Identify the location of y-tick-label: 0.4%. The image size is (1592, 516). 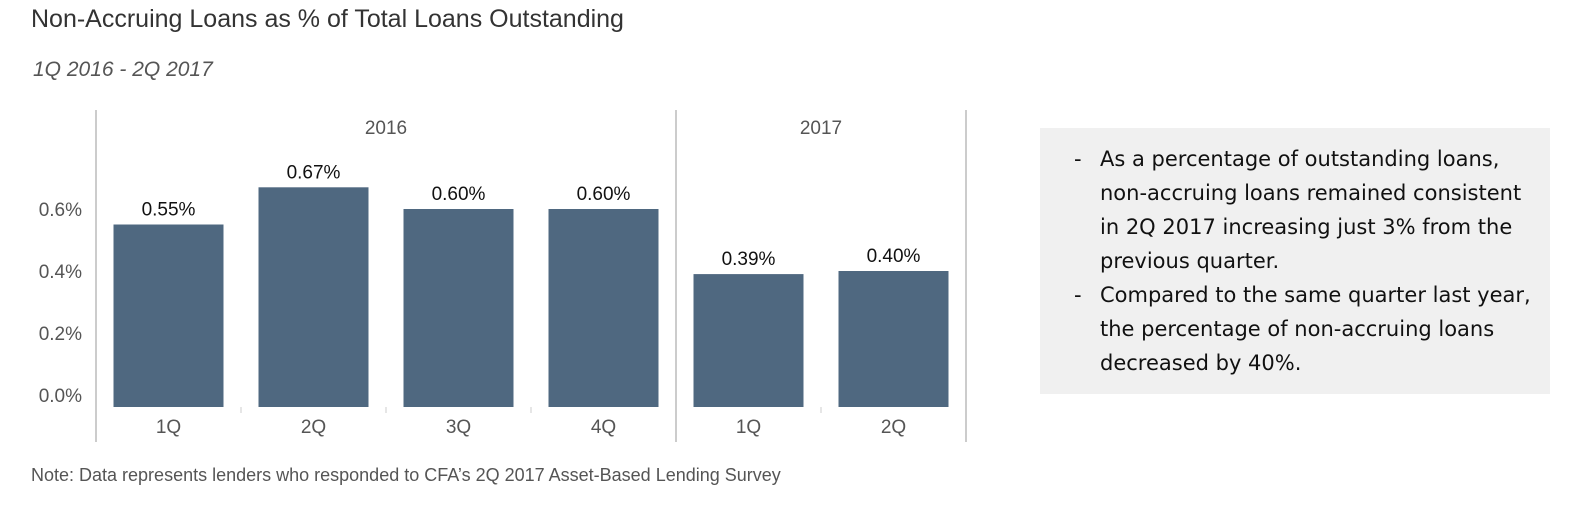
(60, 272).